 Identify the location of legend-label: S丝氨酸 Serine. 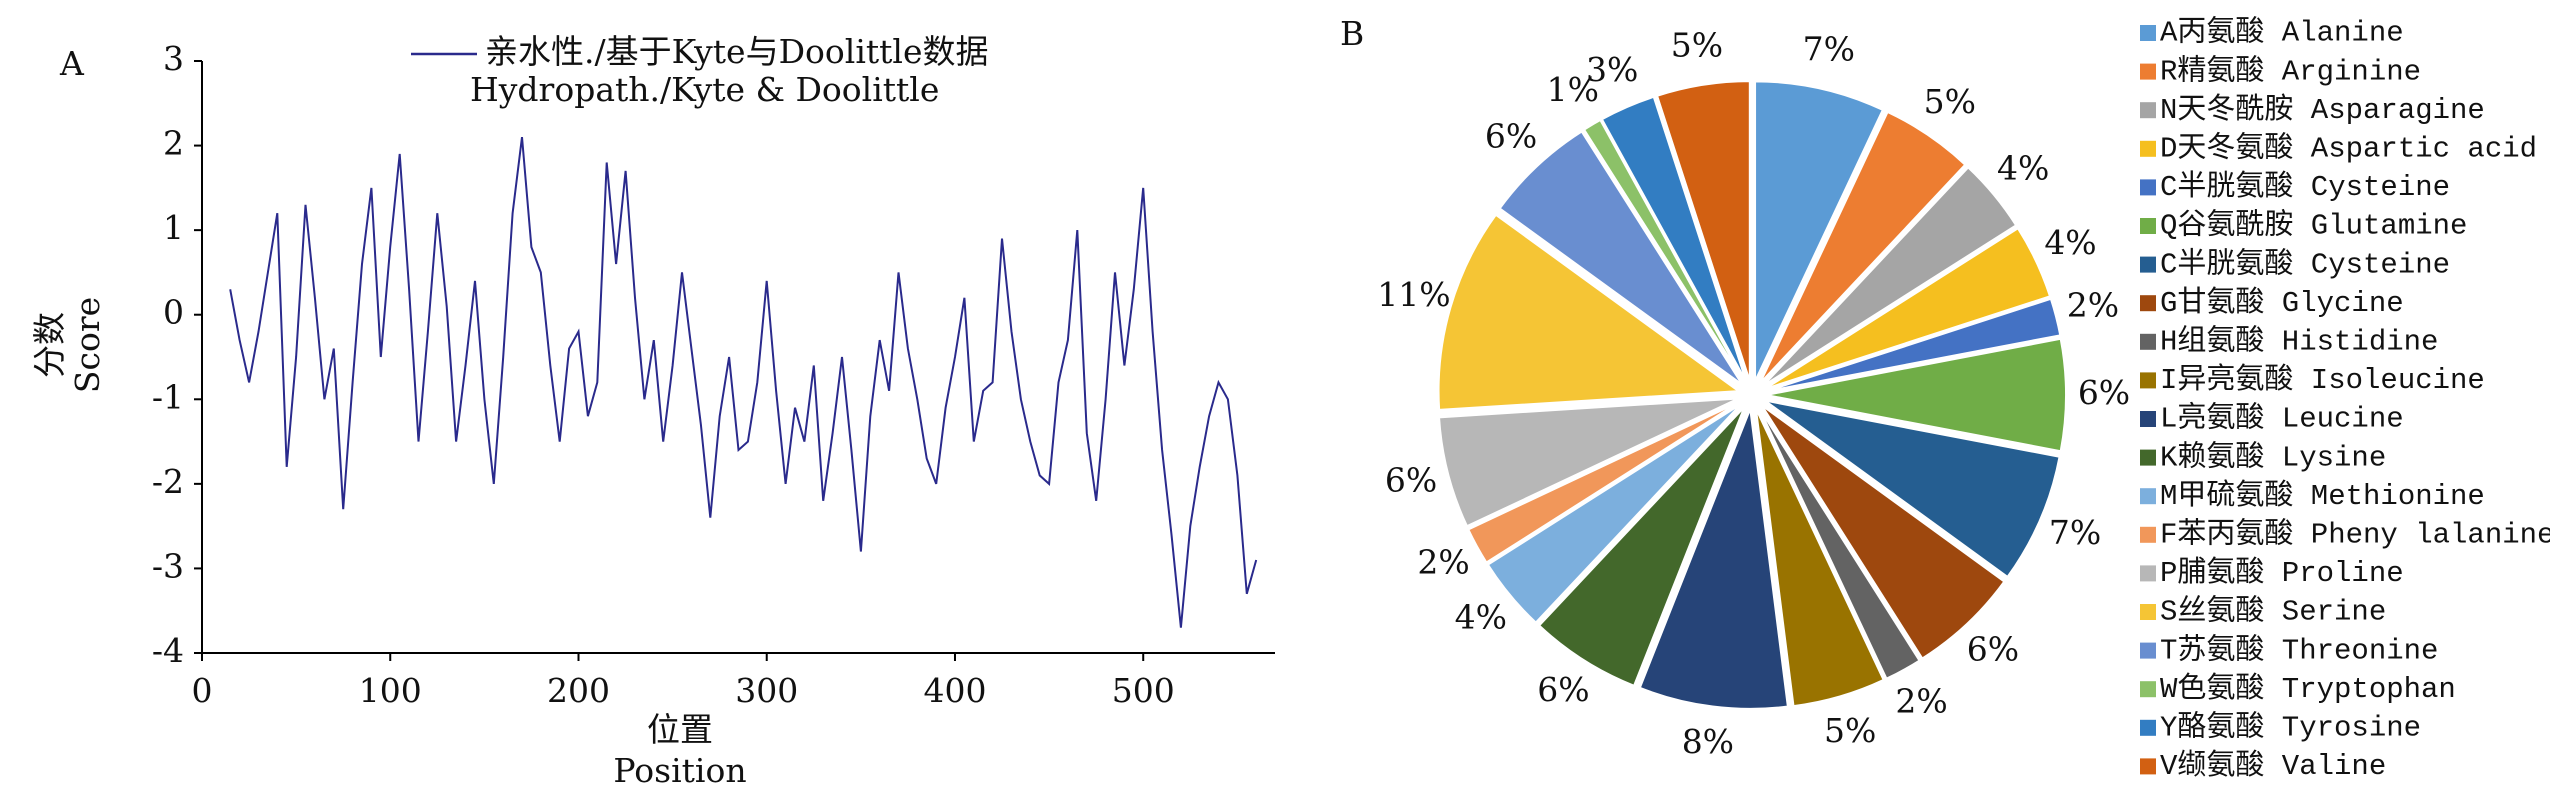
(2273, 611).